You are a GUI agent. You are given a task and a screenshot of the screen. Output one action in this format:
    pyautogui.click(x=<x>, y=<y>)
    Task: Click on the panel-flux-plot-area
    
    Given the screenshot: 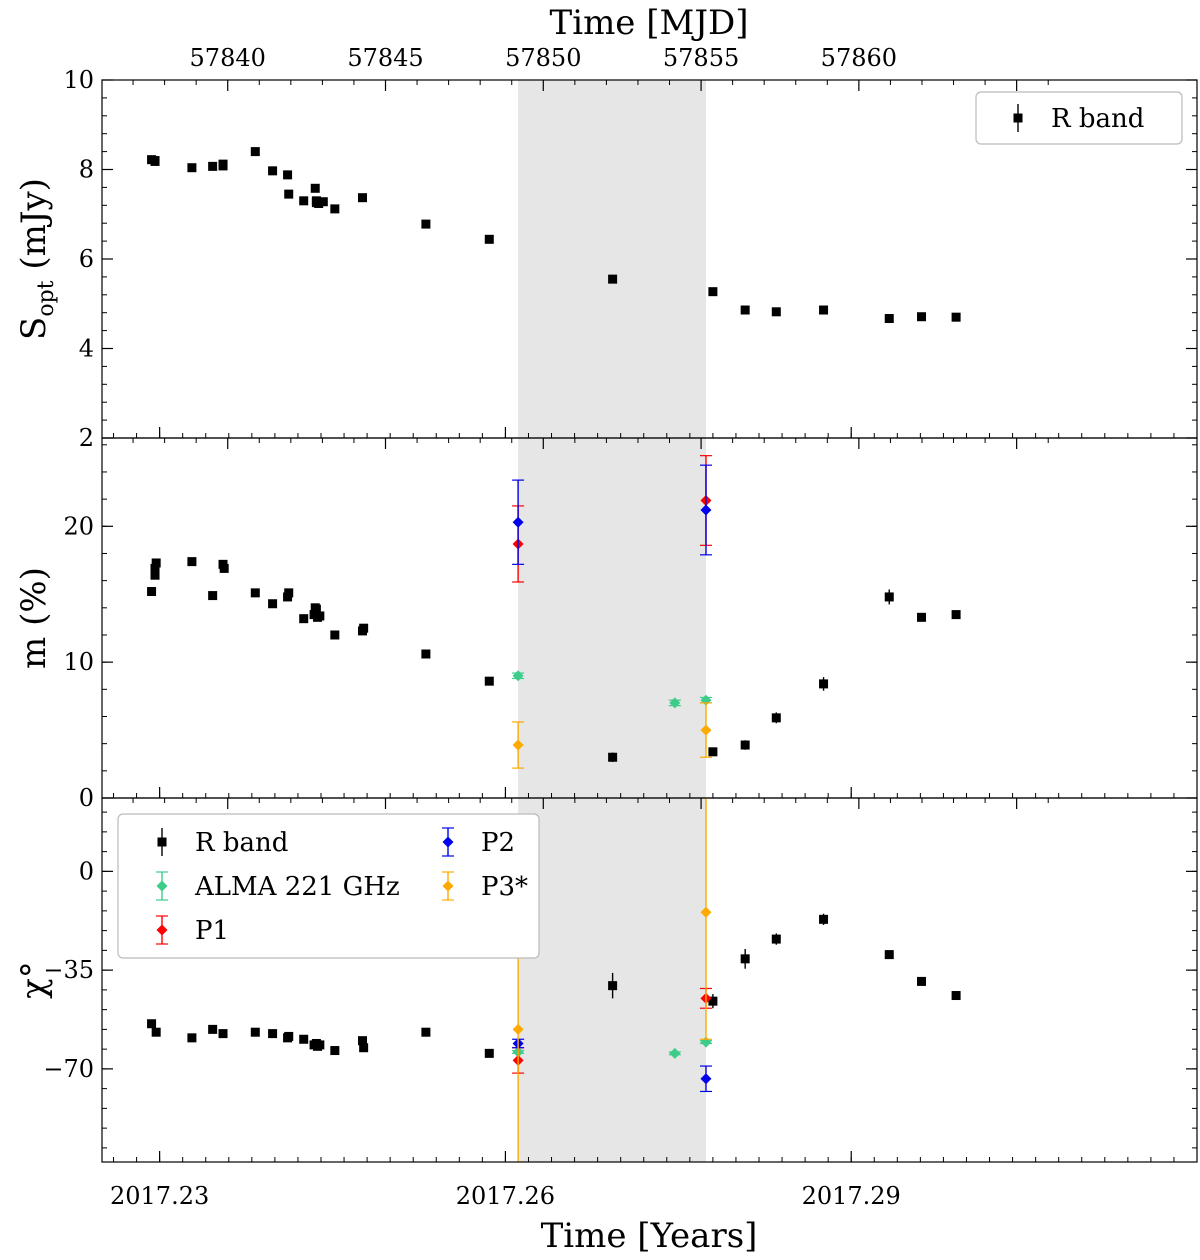 What is the action you would take?
    pyautogui.click(x=554, y=235)
    